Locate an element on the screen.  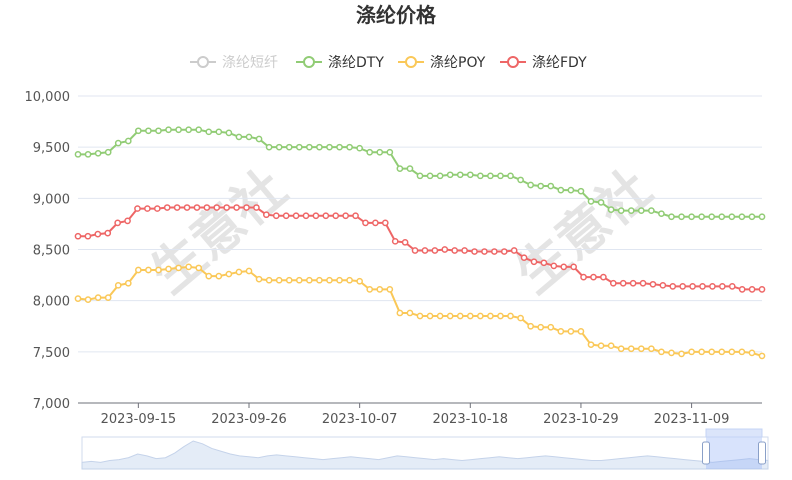
zoom-handle-left is located at coordinates (706, 453).